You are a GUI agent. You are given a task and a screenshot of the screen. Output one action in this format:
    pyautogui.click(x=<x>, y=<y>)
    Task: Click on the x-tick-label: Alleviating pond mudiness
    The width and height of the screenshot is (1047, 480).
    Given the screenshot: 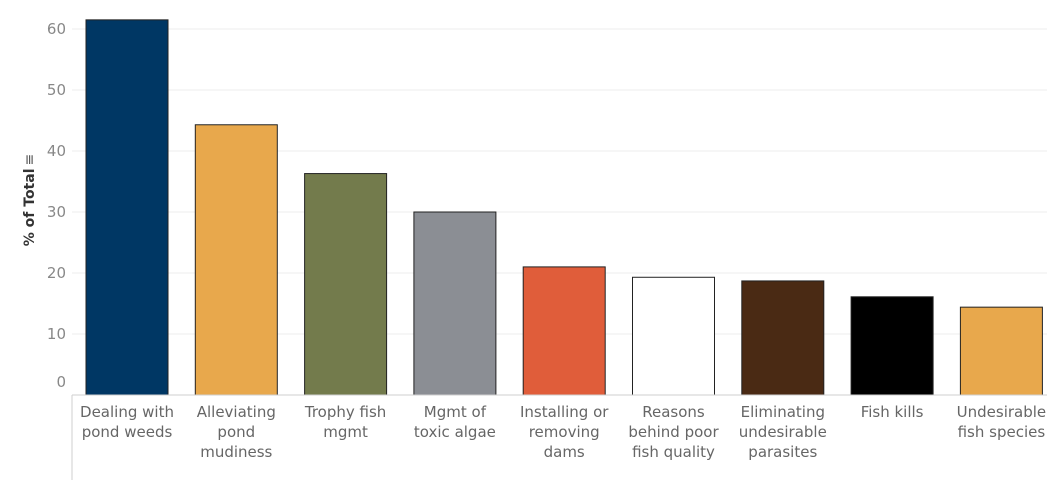 What is the action you would take?
    pyautogui.click(x=236, y=432)
    